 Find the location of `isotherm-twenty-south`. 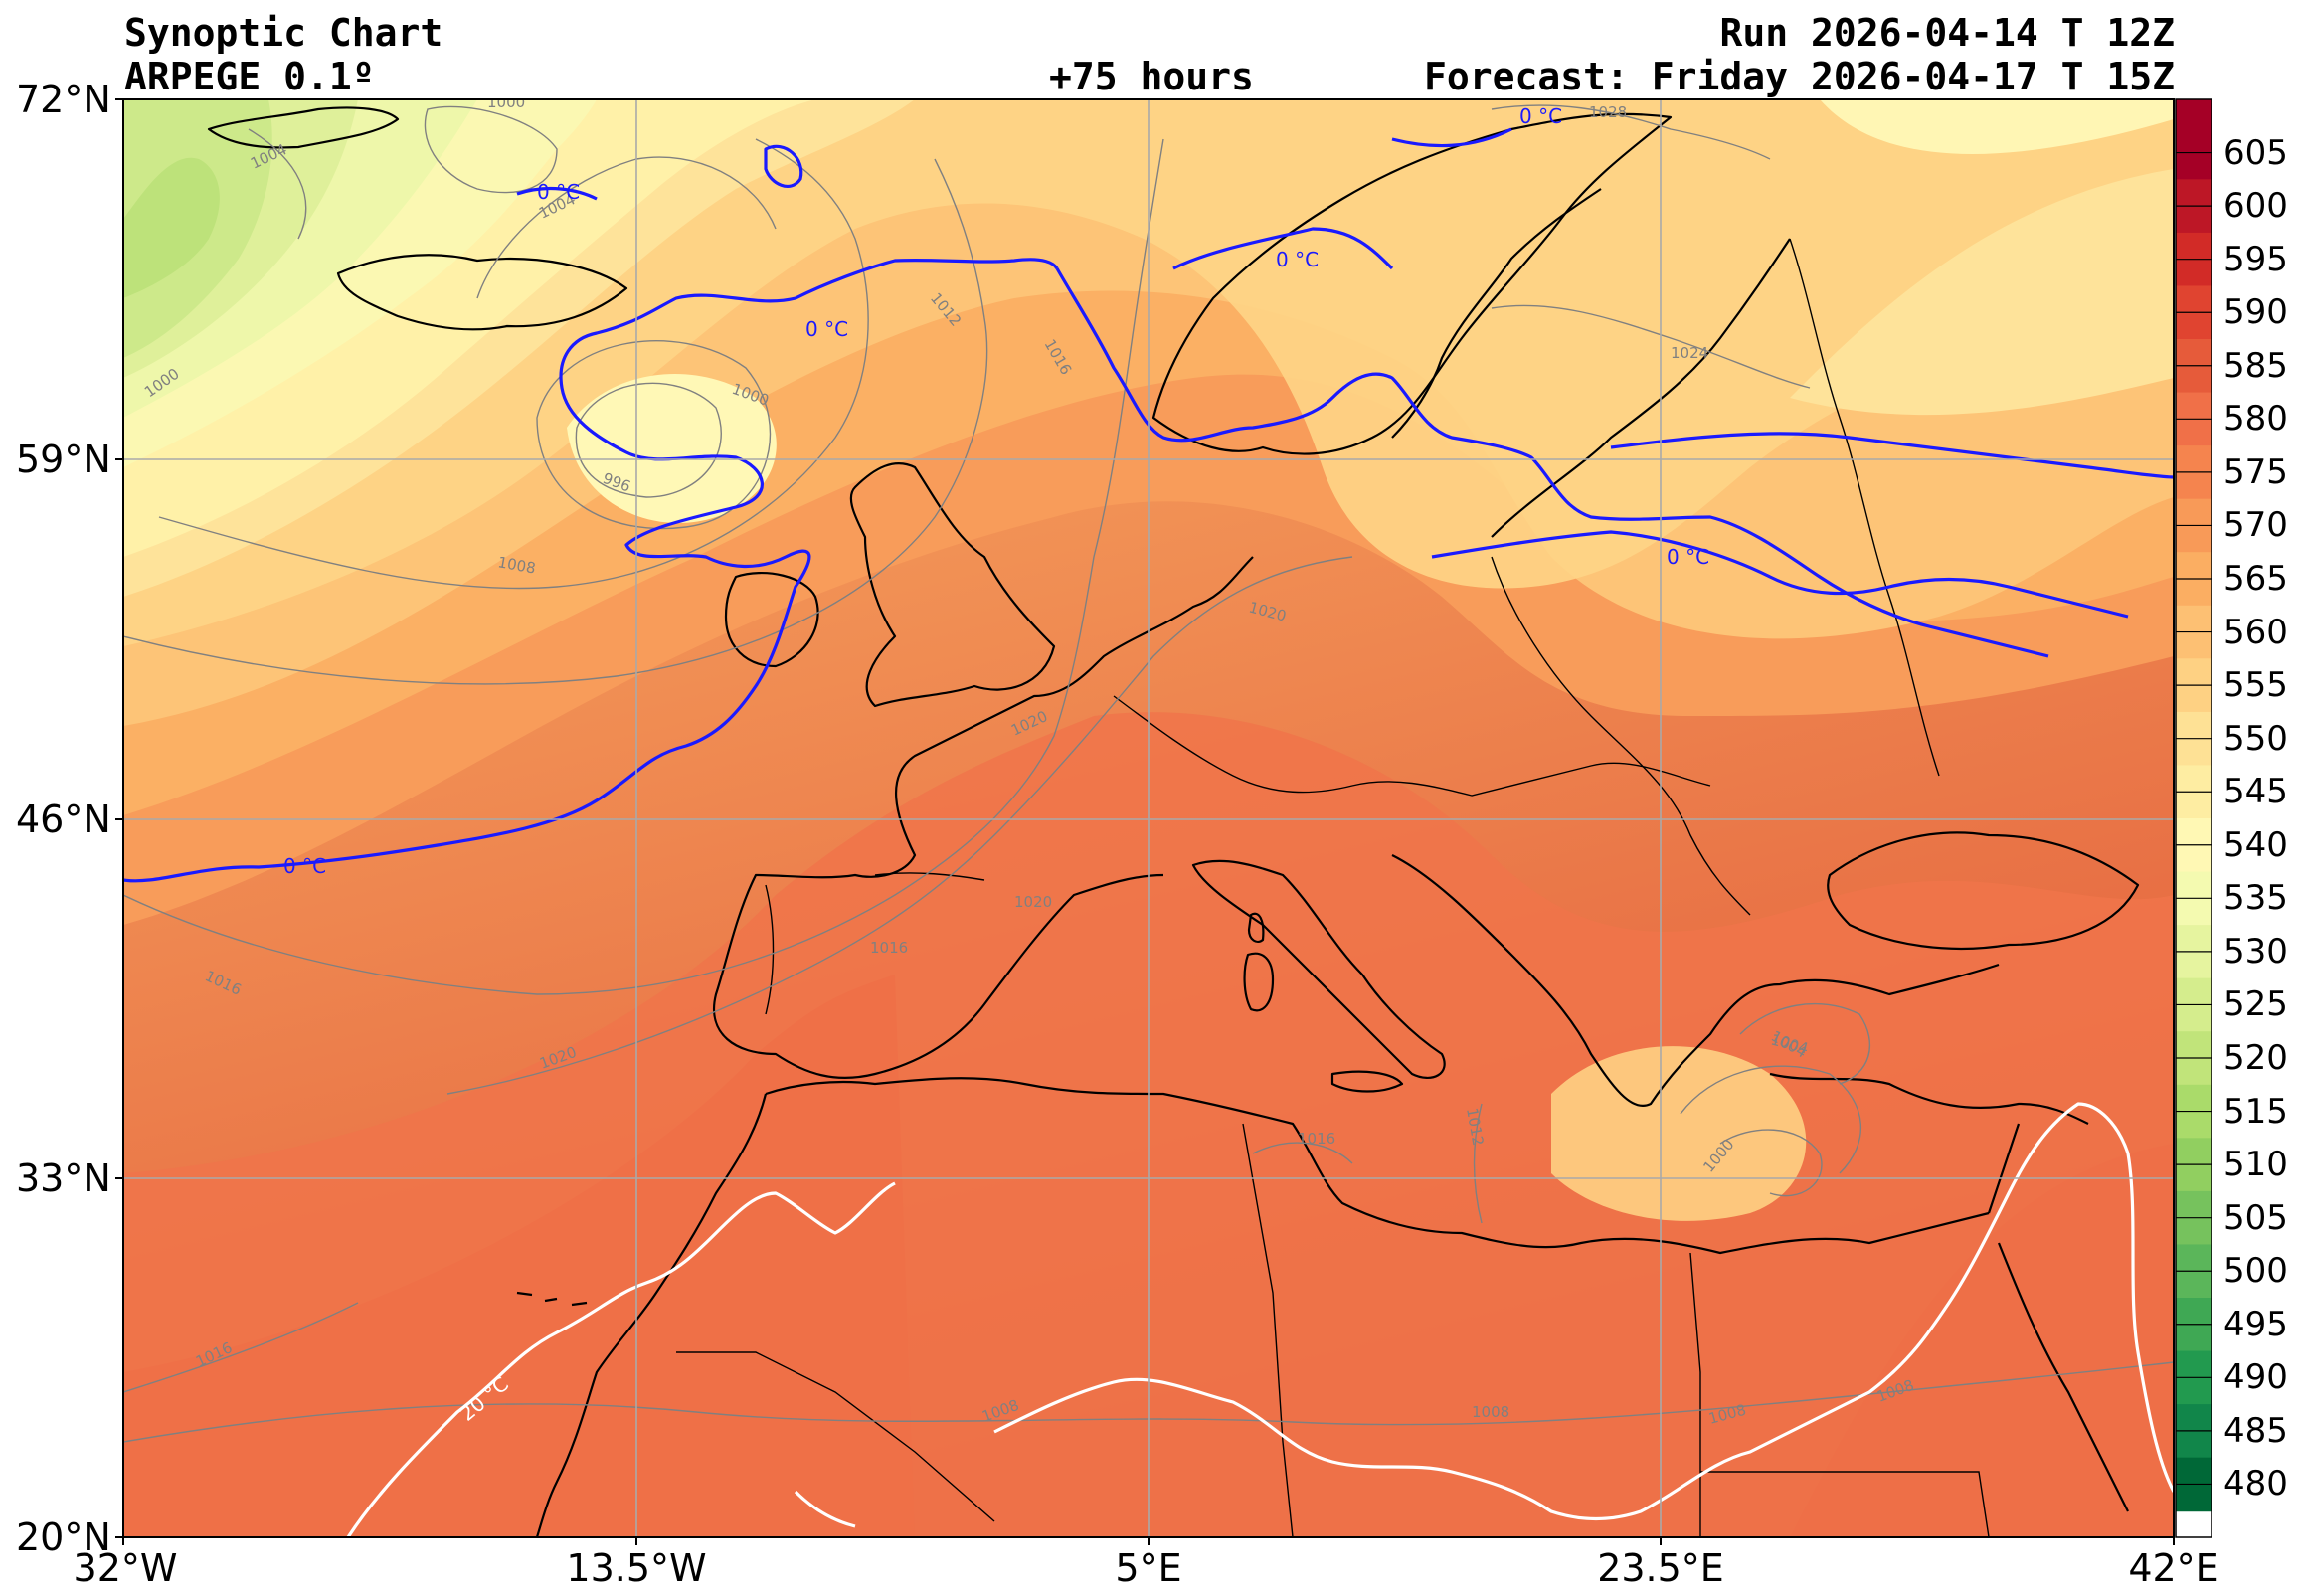

isotherm-twenty-south is located at coordinates (825, 1509).